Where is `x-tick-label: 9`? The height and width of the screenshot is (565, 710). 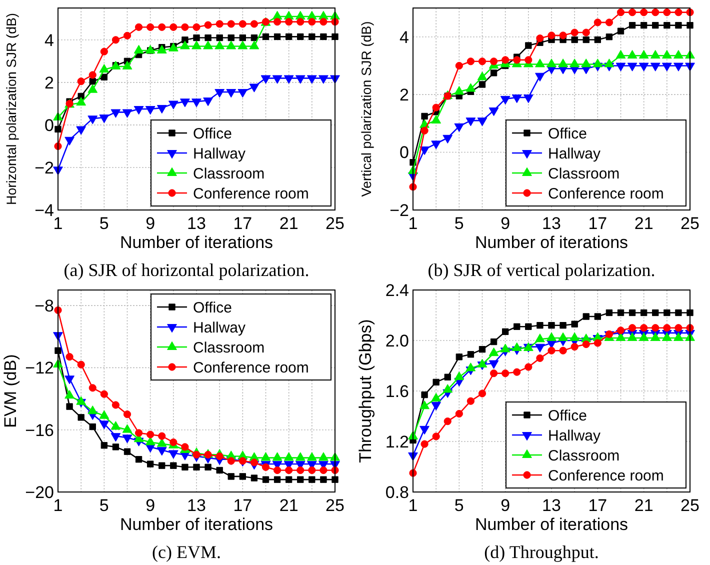 x-tick-label: 9 is located at coordinates (151, 223).